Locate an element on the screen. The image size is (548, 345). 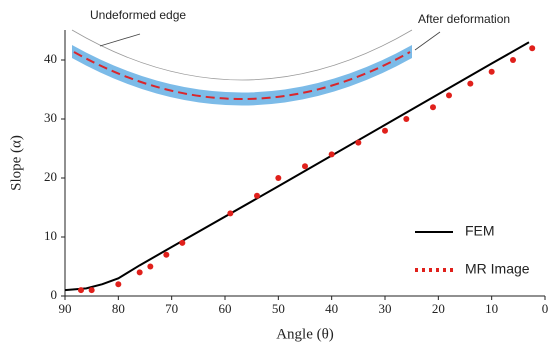
x-tick-label: 40 is located at coordinates (331, 308).